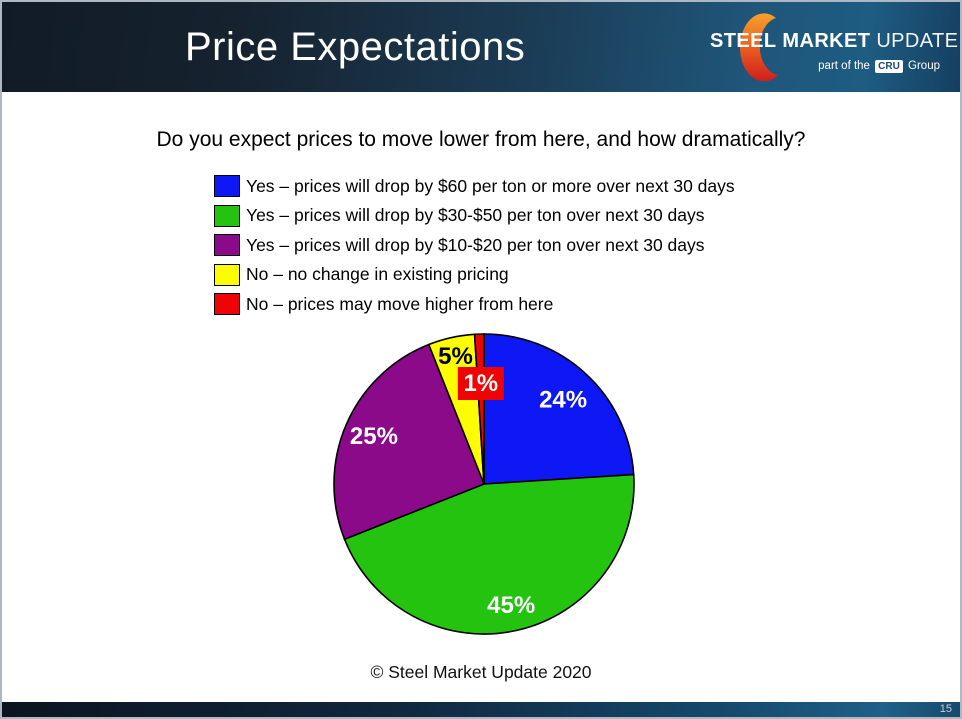 The image size is (962, 719). Describe the element at coordinates (377, 274) in the screenshot. I see `legend-label-3: No – no change in existing pricing` at that location.